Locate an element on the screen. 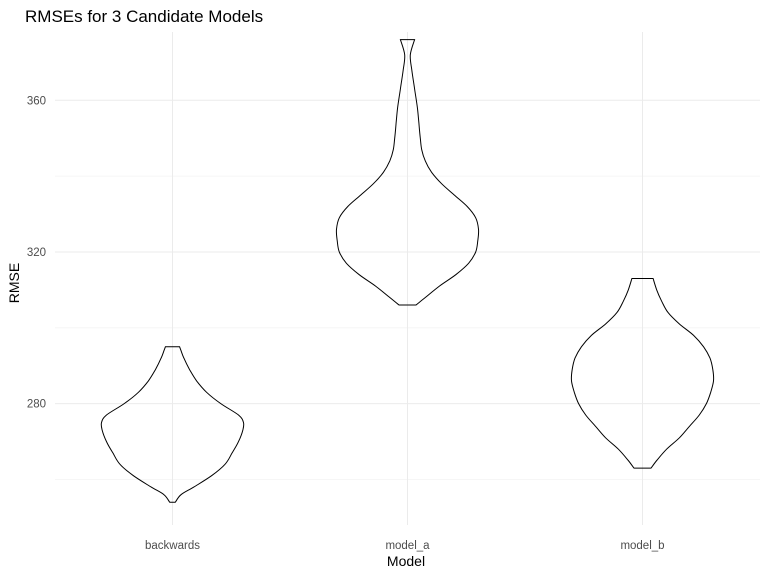 This screenshot has width=768, height=576. x-tick-label: model_b is located at coordinates (642, 546).